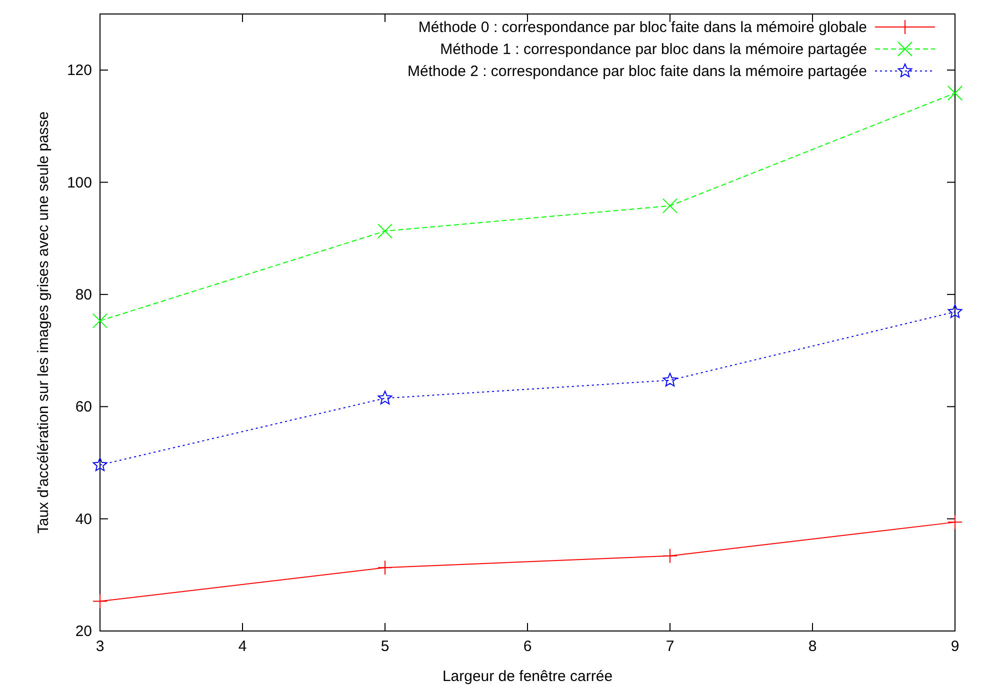 This screenshot has width=984, height=690. I want to click on x-tick-label: 4, so click(242, 646).